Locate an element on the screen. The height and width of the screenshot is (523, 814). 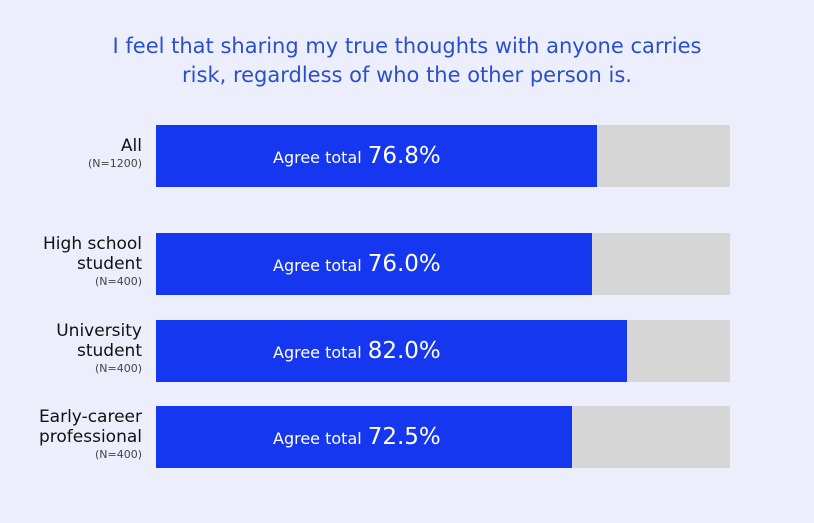
category-label: Early-career professional (N=400) is located at coordinates (71, 435).